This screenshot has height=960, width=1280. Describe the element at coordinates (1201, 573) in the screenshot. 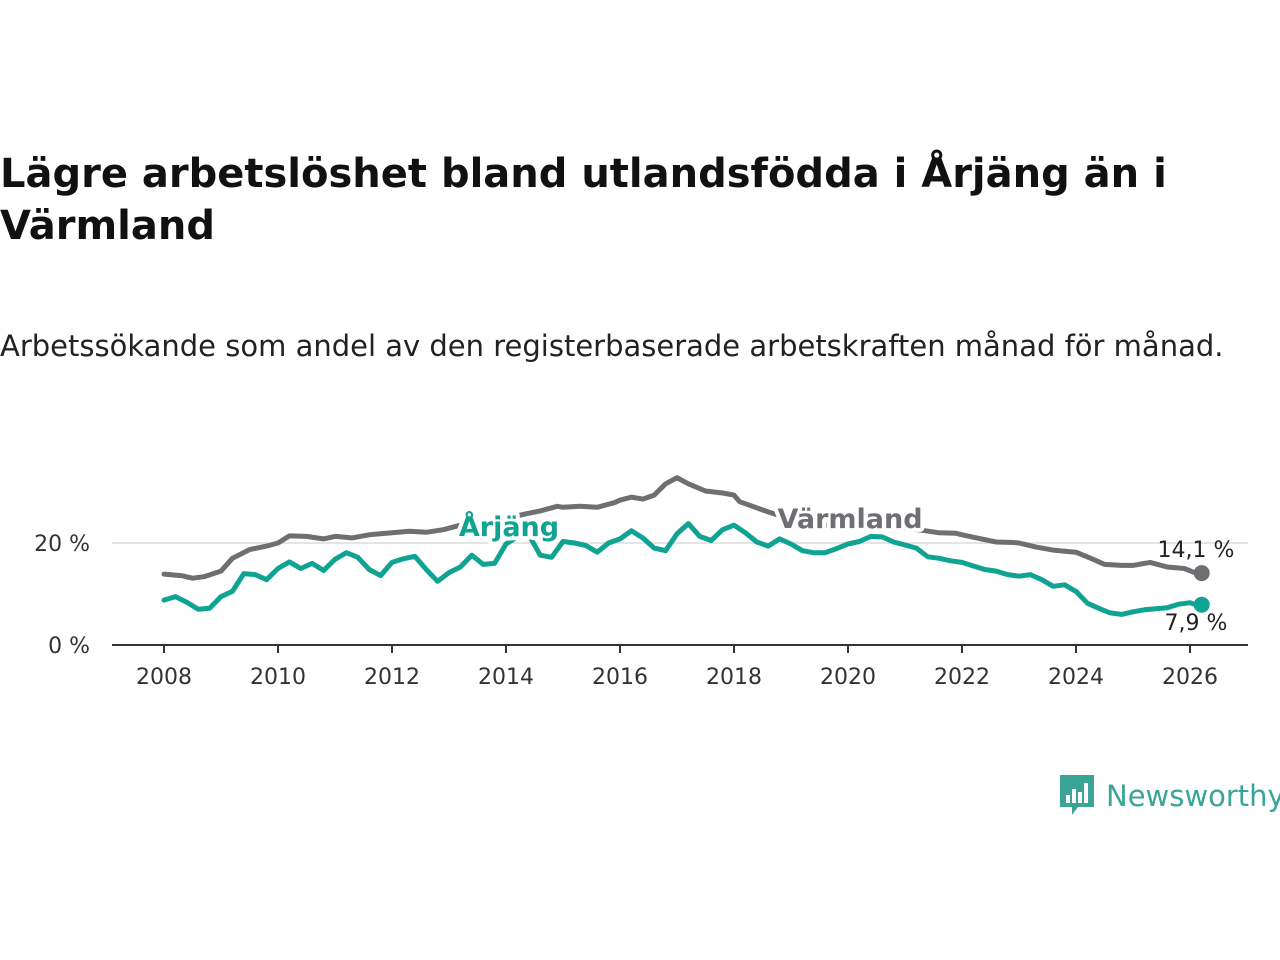

I see `end-point-varmland` at that location.